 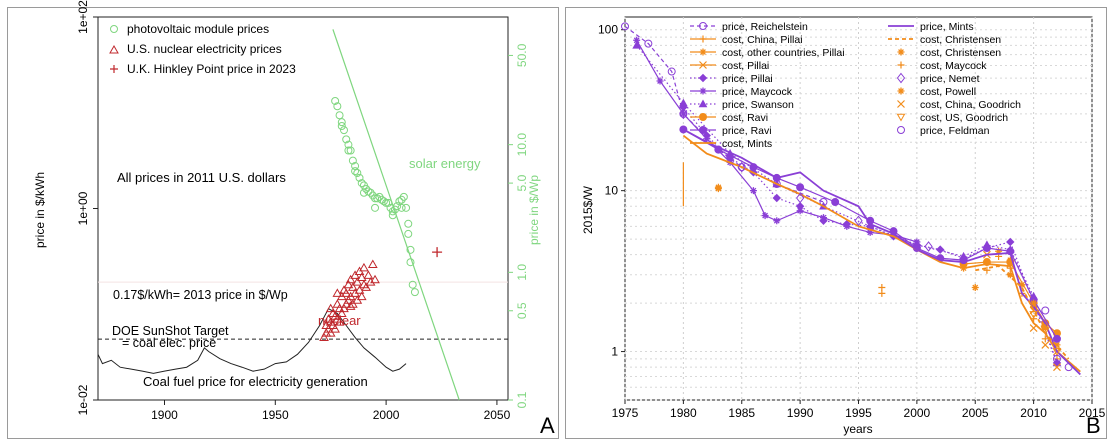 What do you see at coordinates (1022, 312) in the screenshot?
I see `series-line` at bounding box center [1022, 312].